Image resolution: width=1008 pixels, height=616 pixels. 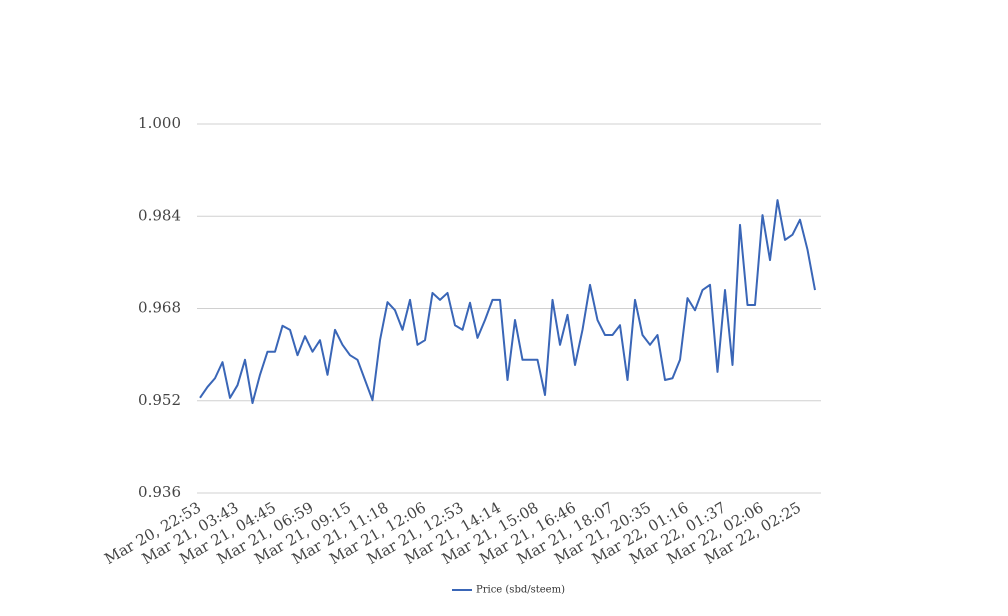 What do you see at coordinates (159, 215) in the screenshot?
I see `y-tick-label: 0.984` at bounding box center [159, 215].